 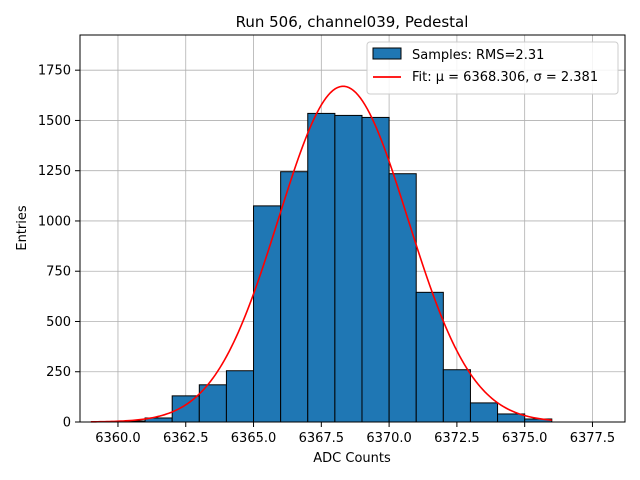 I want to click on y-tick-label: 750, so click(x=58, y=272).